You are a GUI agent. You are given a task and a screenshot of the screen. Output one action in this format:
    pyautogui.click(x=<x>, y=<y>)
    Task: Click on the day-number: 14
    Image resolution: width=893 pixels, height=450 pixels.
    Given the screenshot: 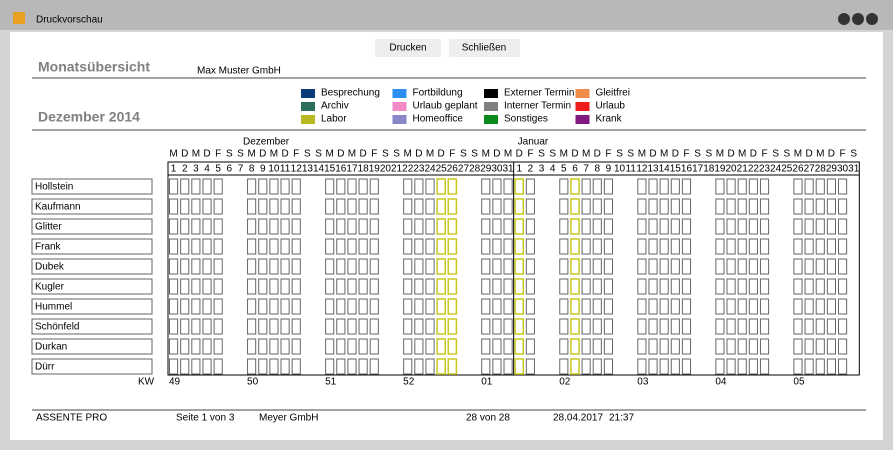 What is the action you would take?
    pyautogui.click(x=665, y=169)
    